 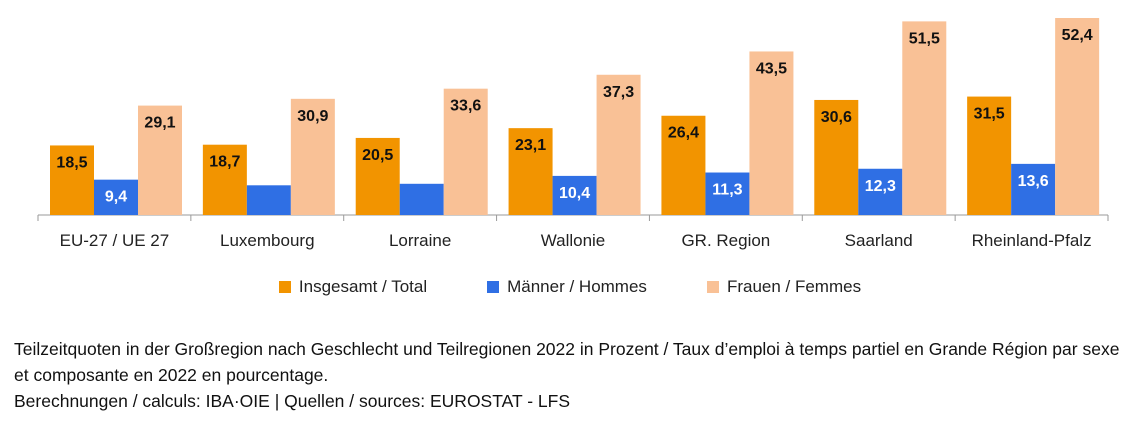 What do you see at coordinates (725, 240) in the screenshot?
I see `x-tick-label-gr-region: GR. Region` at bounding box center [725, 240].